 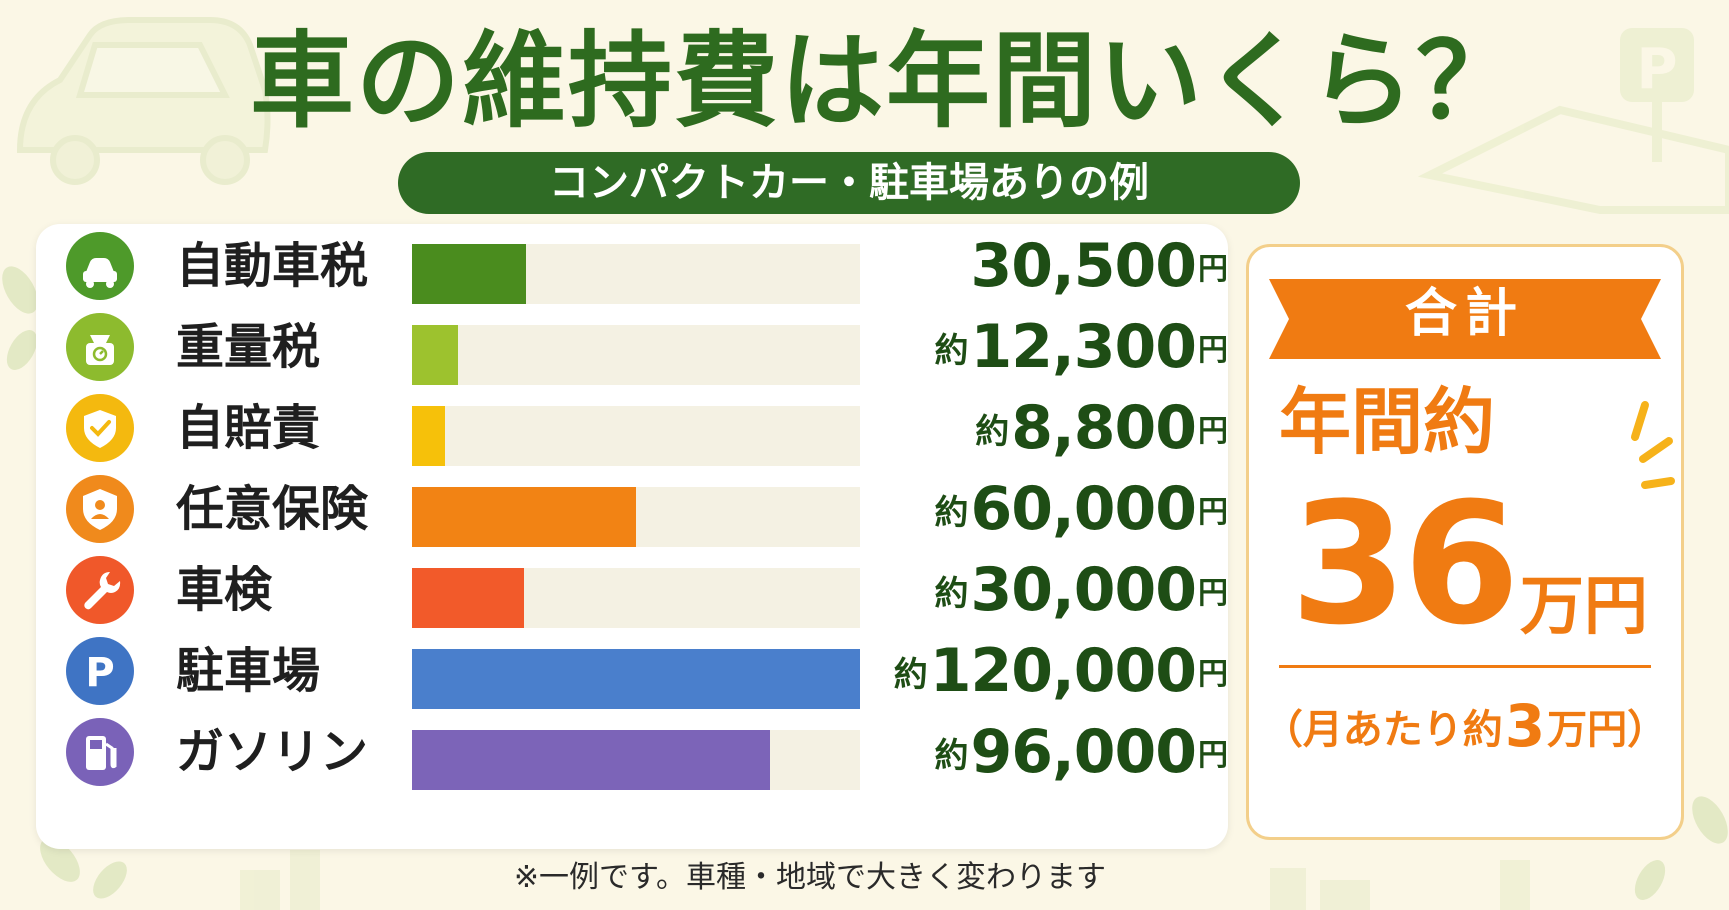 What do you see at coordinates (100, 509) in the screenshot?
I see `shield-person-icon` at bounding box center [100, 509].